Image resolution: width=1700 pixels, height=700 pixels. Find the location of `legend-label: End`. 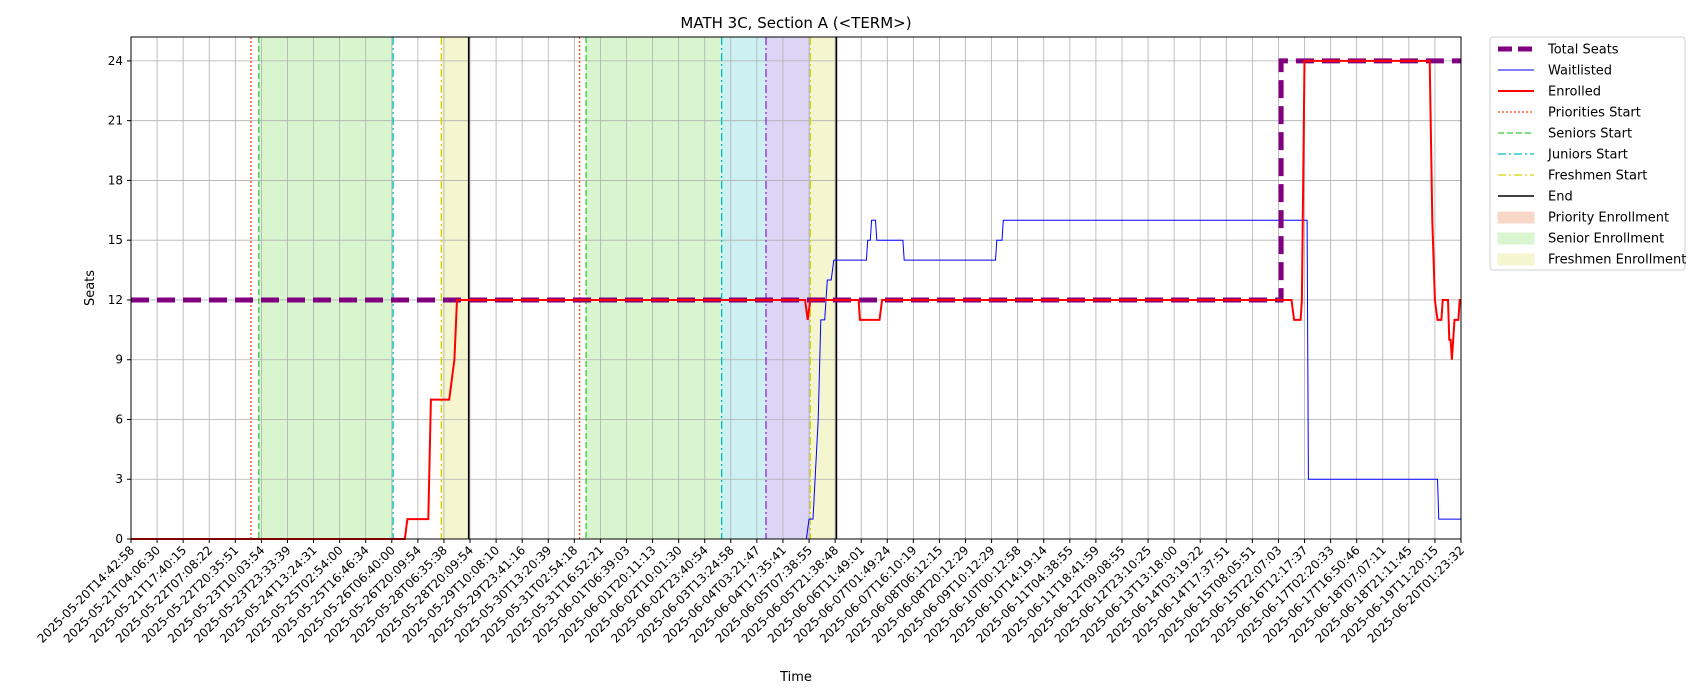

legend-label: End is located at coordinates (1560, 197).